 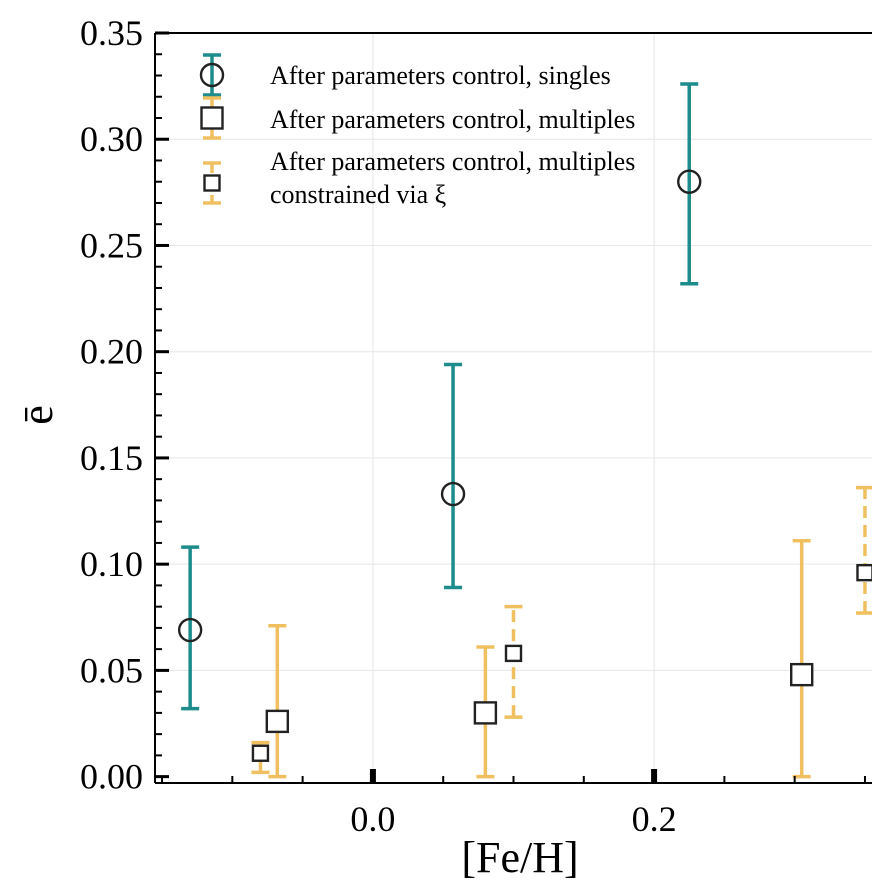 I want to click on legend-label-2-line2: constrained via ξ, so click(x=358, y=194).